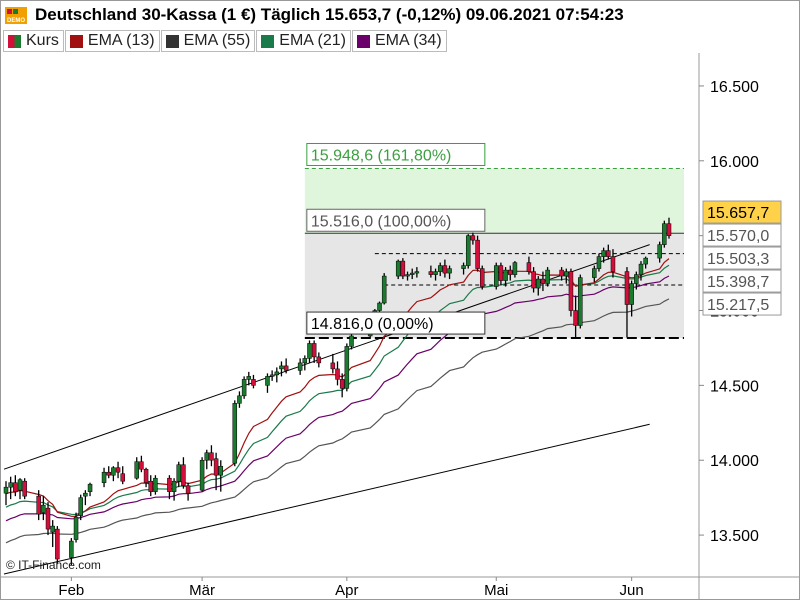  I want to click on legend-label: EMA (55), so click(217, 40).